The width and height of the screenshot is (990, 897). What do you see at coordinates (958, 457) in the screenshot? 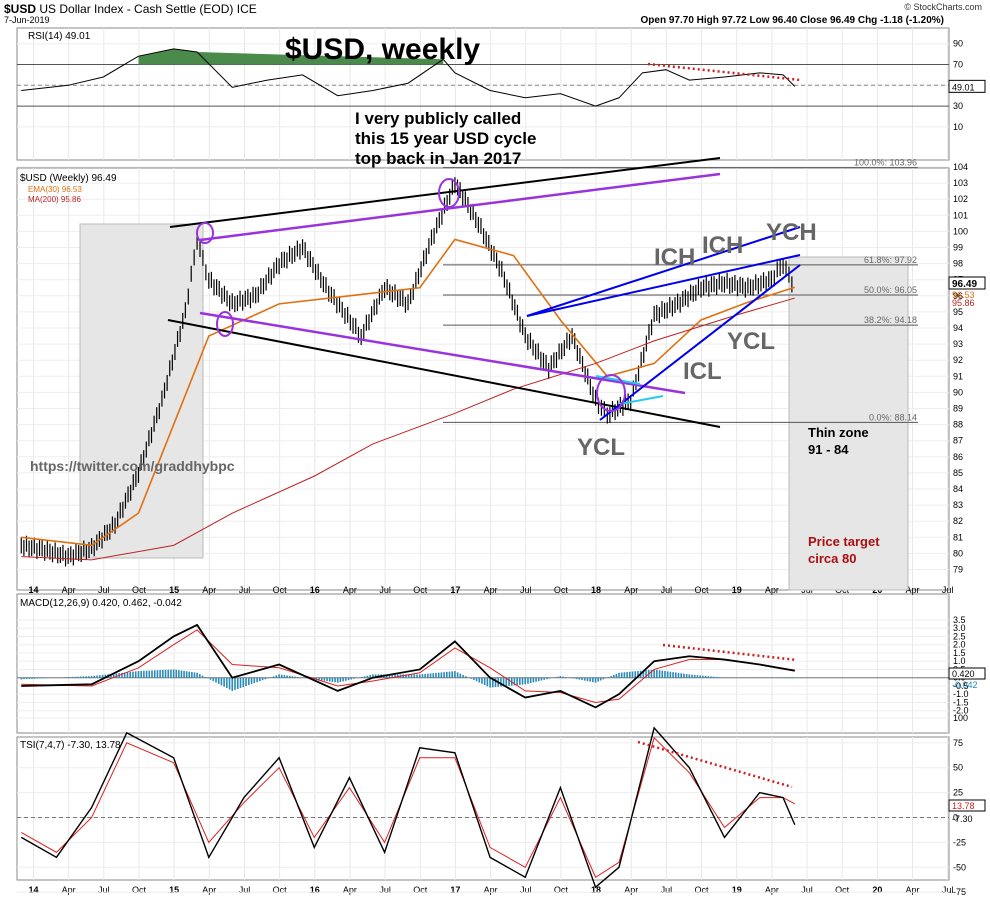
I see `price-y-tick-label: 86` at bounding box center [958, 457].